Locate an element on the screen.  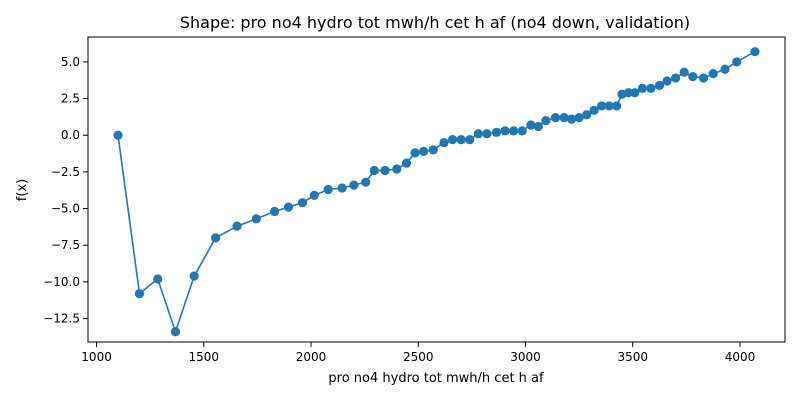
x-tick-label: 2000 is located at coordinates (311, 357).